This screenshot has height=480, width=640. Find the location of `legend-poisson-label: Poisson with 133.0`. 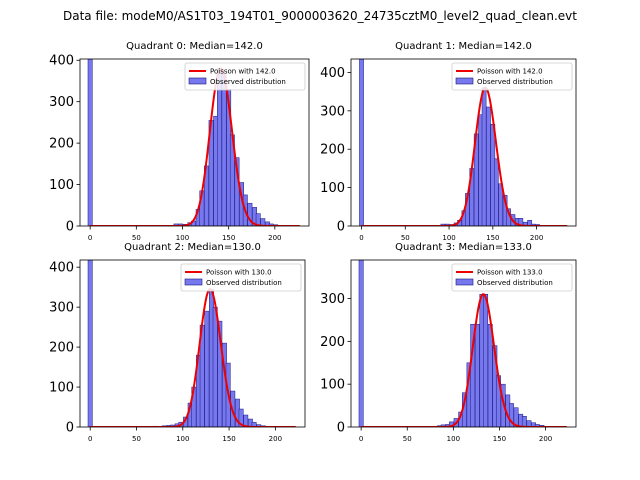

legend-poisson-label: Poisson with 133.0 is located at coordinates (510, 273).